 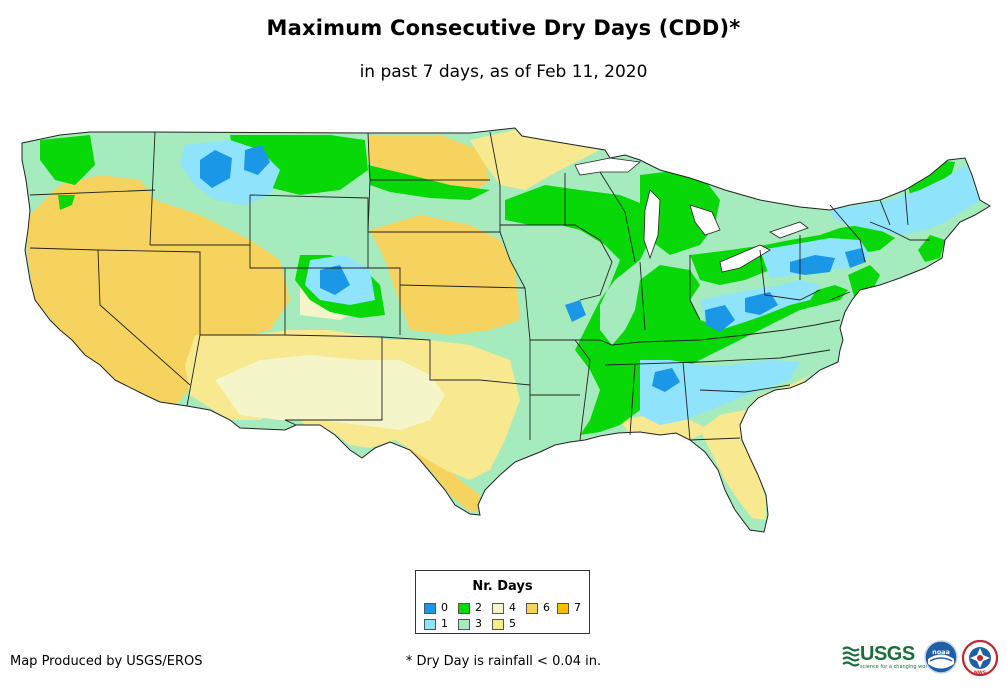 What do you see at coordinates (478, 607) in the screenshot?
I see `legend-label-2: 2` at bounding box center [478, 607].